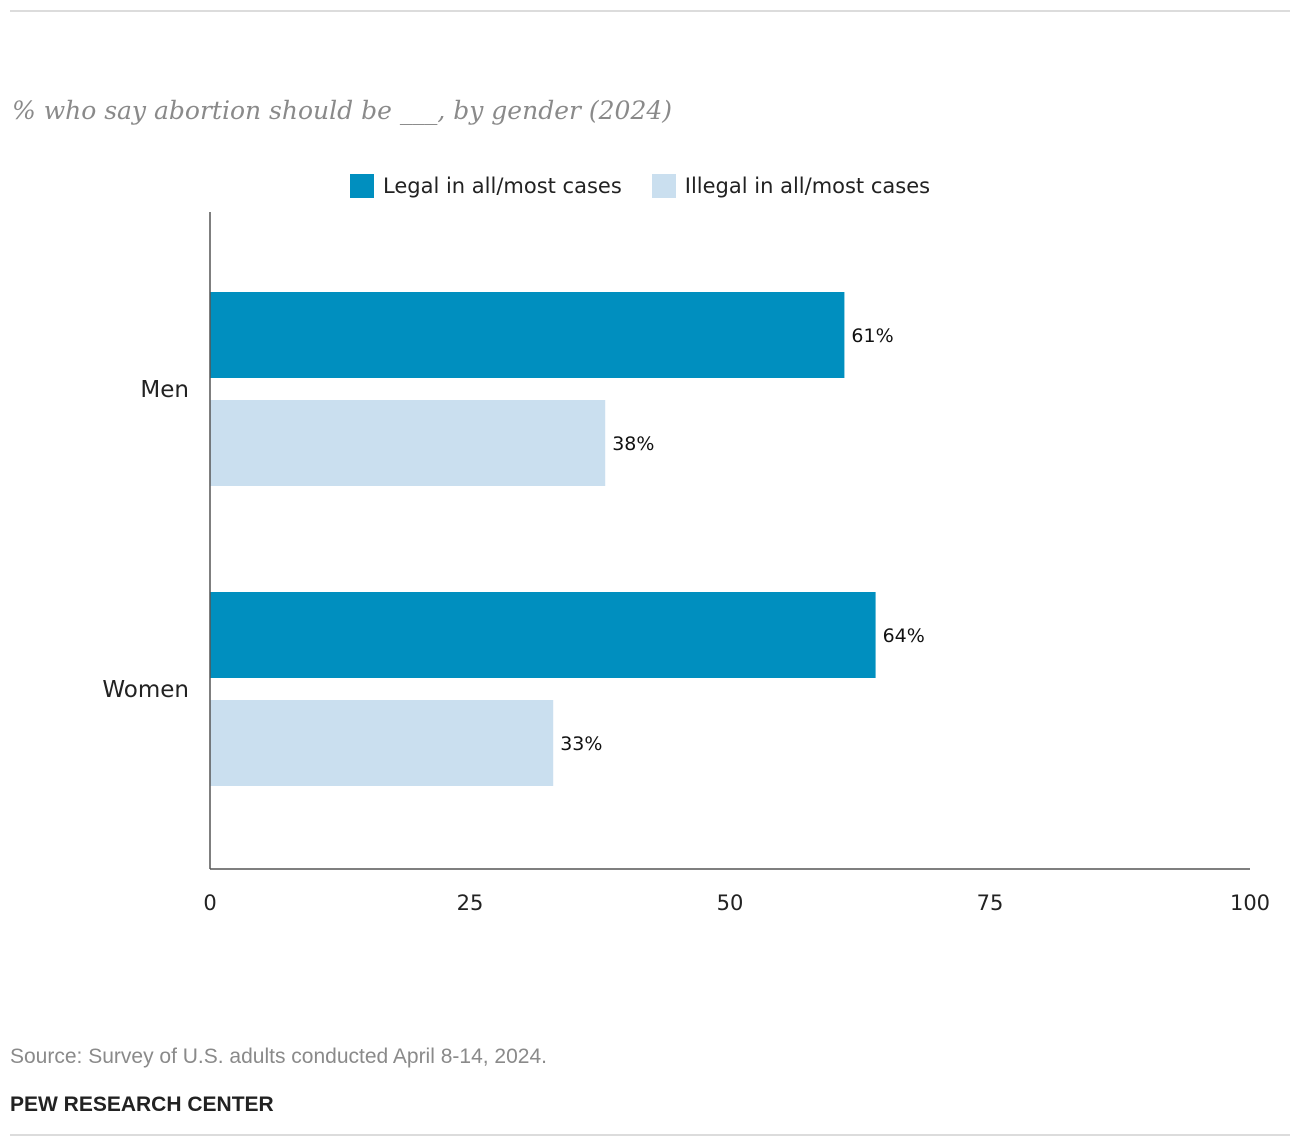  I want to click on category-label-men: Men, so click(164, 390).